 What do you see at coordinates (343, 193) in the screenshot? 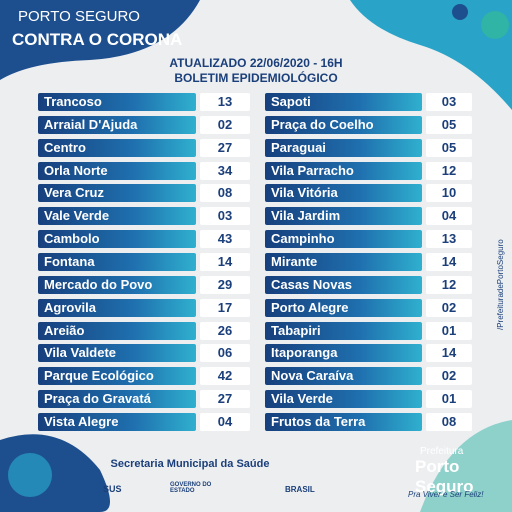
I see `district-name: Vila Vitória` at bounding box center [343, 193].